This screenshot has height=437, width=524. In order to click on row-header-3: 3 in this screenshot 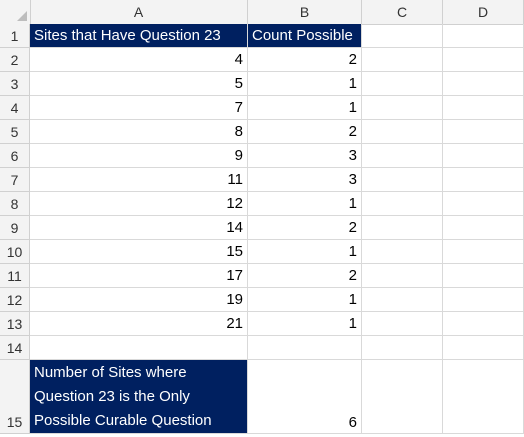, I will do `click(15, 84)`.